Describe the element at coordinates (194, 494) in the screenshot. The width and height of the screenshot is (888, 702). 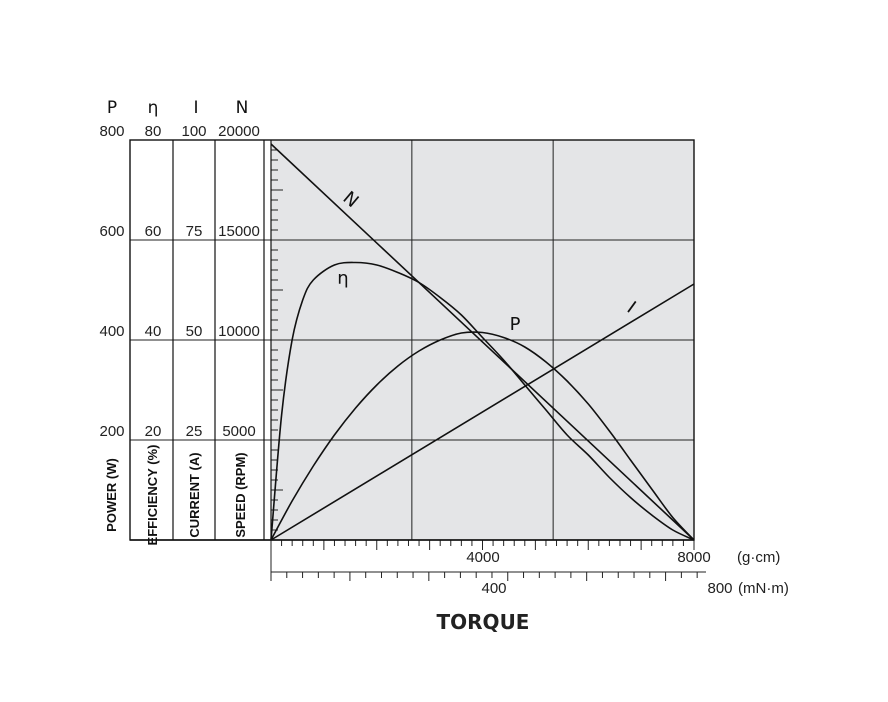
I see `column-label-current: CURRENT (A)` at that location.